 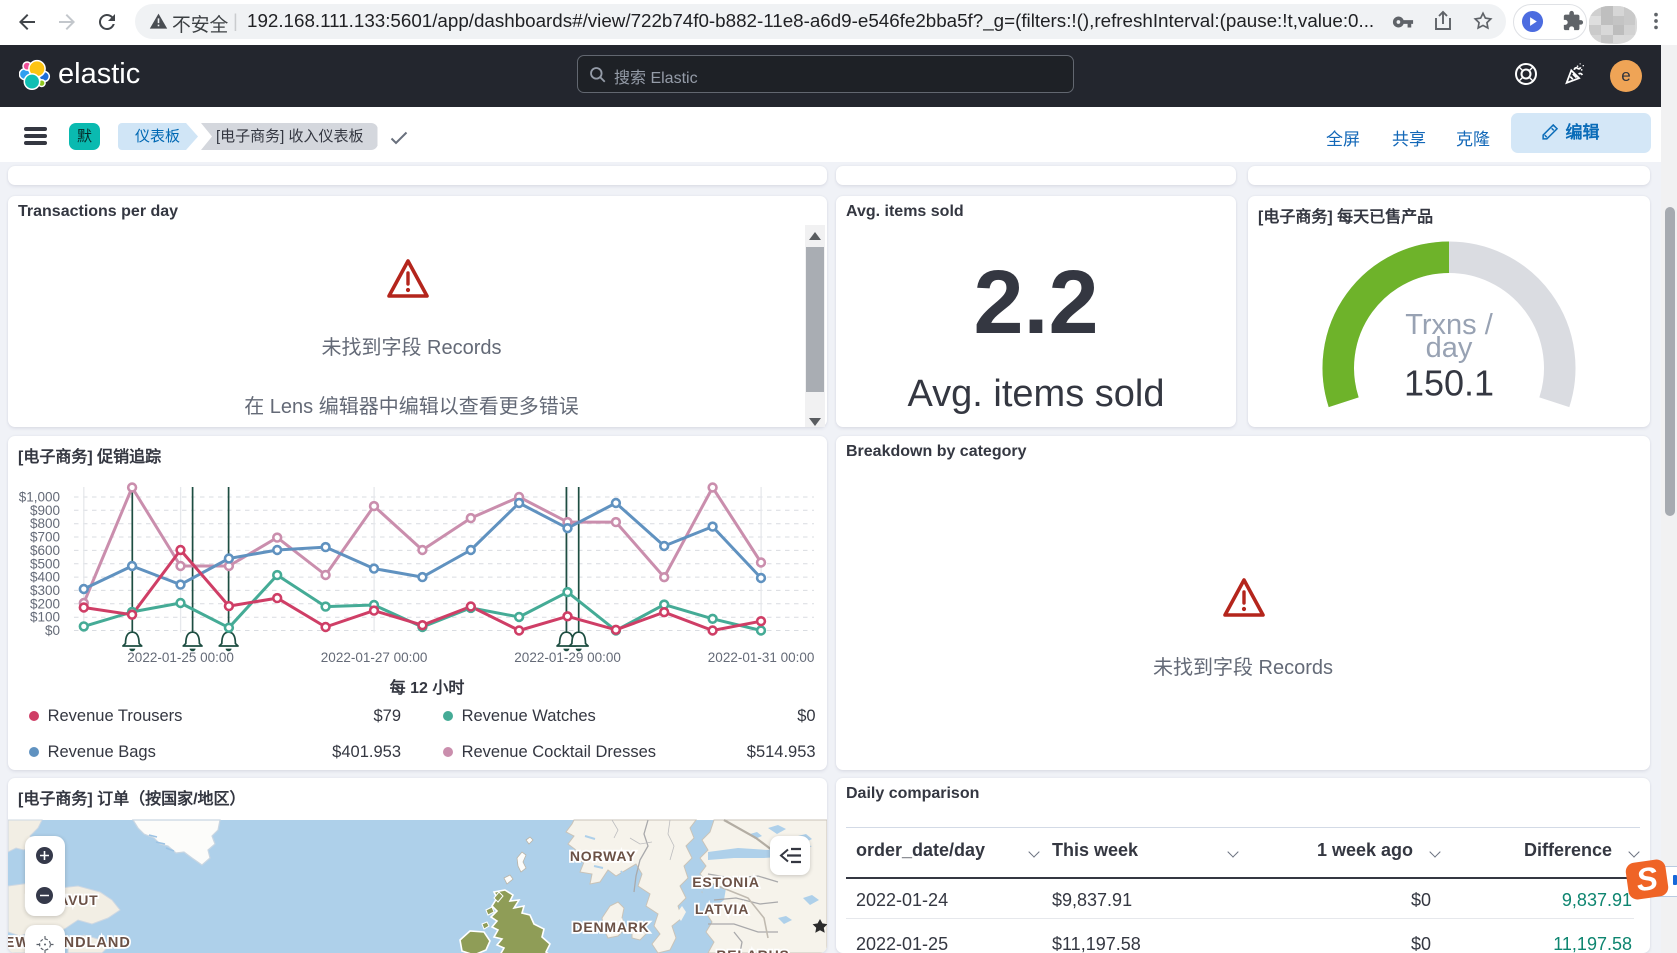 What do you see at coordinates (180, 657) in the screenshot?
I see `svg-text: 2022-01-25 00:00` at bounding box center [180, 657].